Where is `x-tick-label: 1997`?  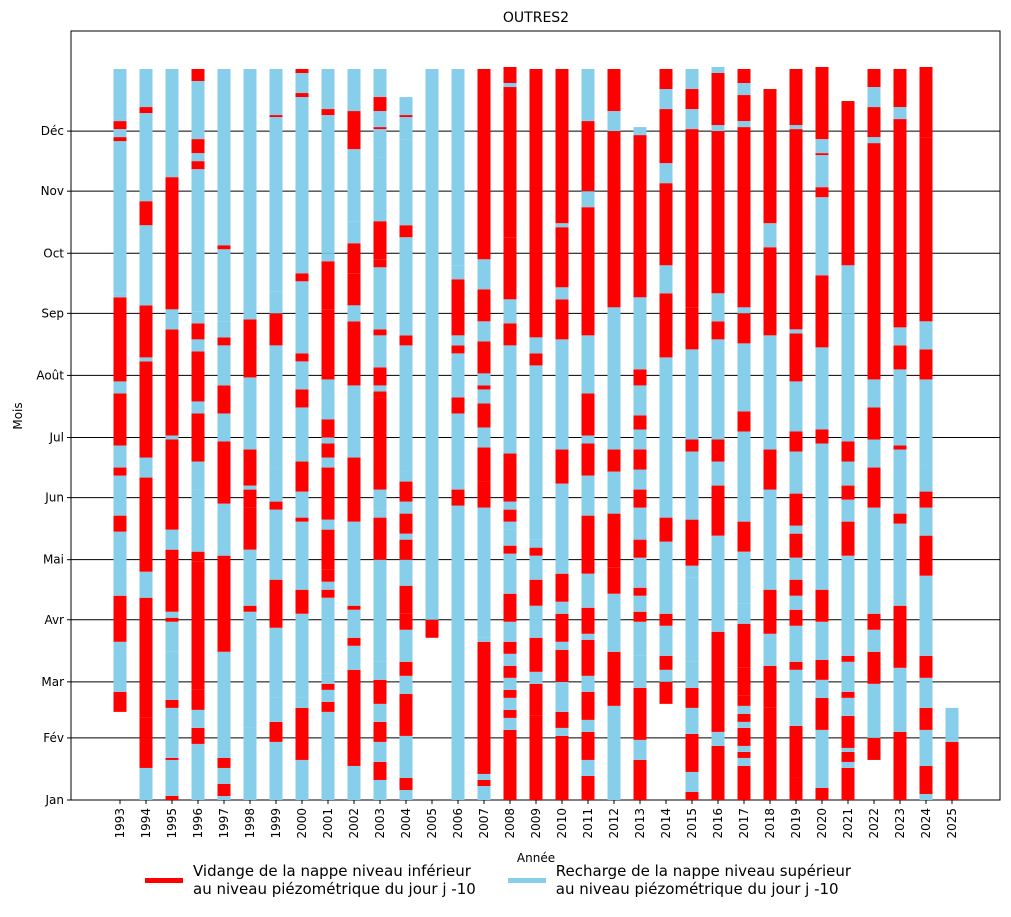 x-tick-label: 1997 is located at coordinates (224, 823).